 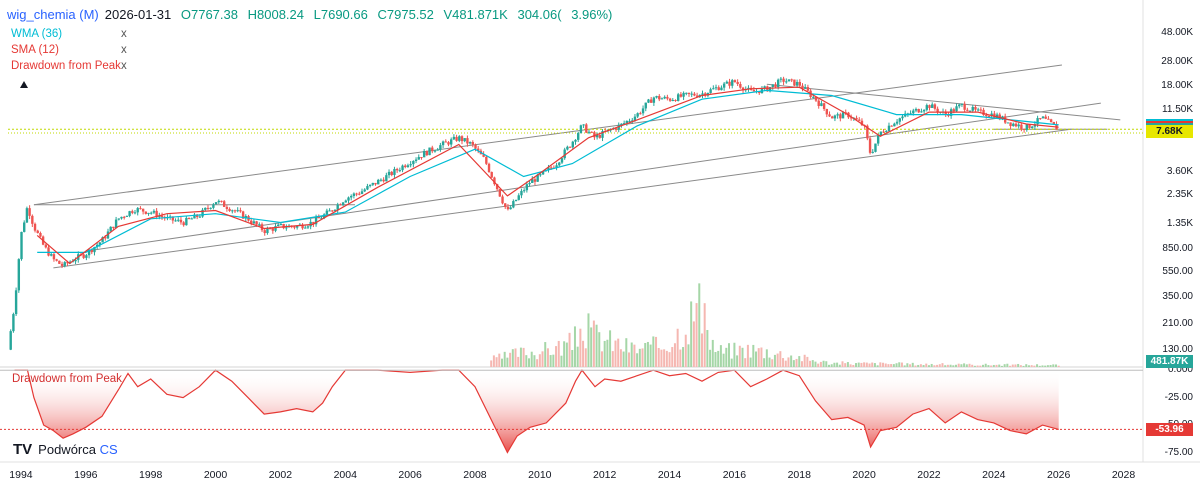 I want to click on symbol-label: wig_chemia (M), so click(x=53, y=14).